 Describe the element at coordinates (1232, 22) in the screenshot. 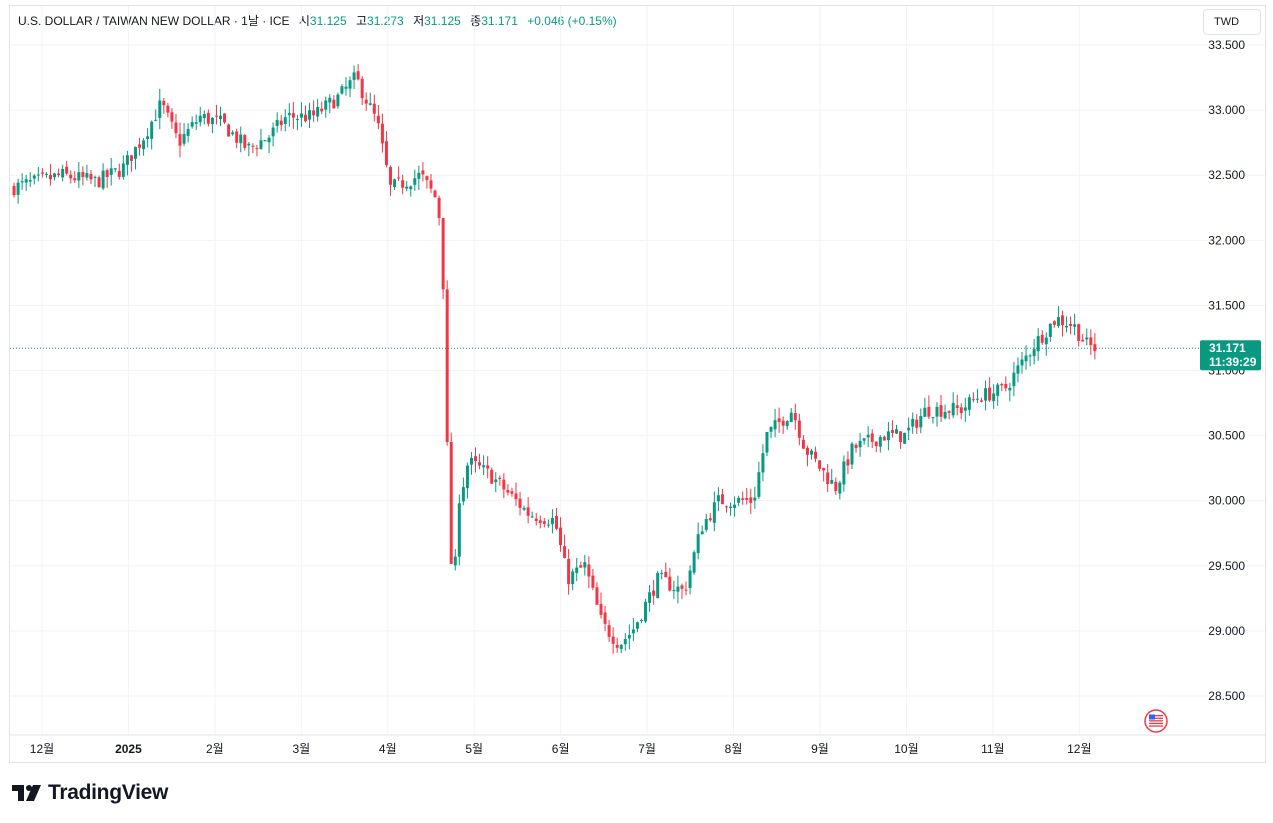

I see `currency-button: TWD` at that location.